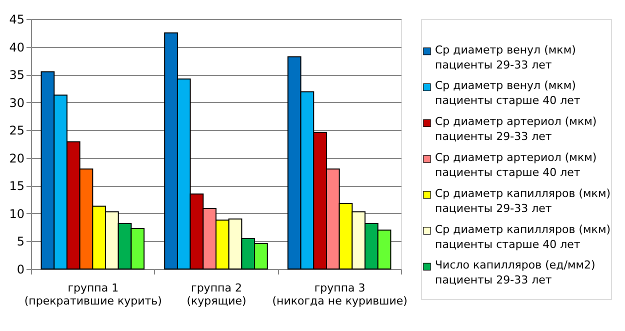 Image resolution: width=625 pixels, height=331 pixels. I want to click on x-tick-label: группа 3 (никогда не курившие), so click(340, 295).